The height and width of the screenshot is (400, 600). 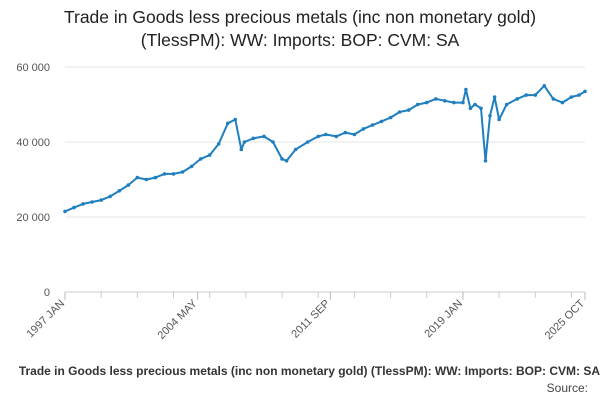 I want to click on y-tick-label: 60 000, so click(x=33, y=68).